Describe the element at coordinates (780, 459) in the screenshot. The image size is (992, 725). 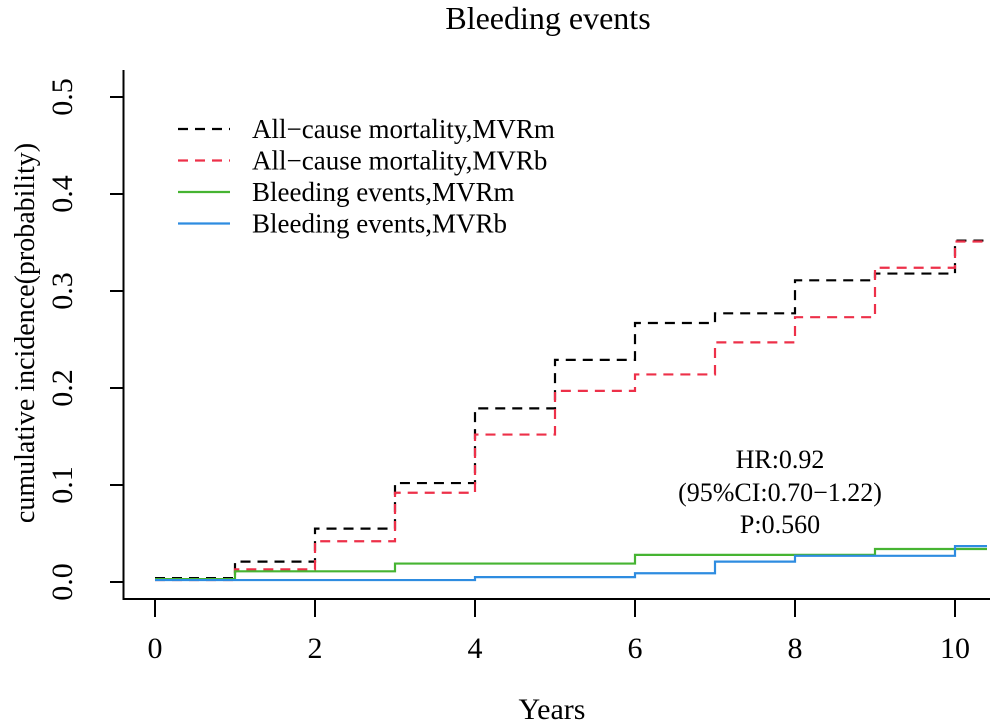
I see `annotation-hr: HR:0.92` at that location.